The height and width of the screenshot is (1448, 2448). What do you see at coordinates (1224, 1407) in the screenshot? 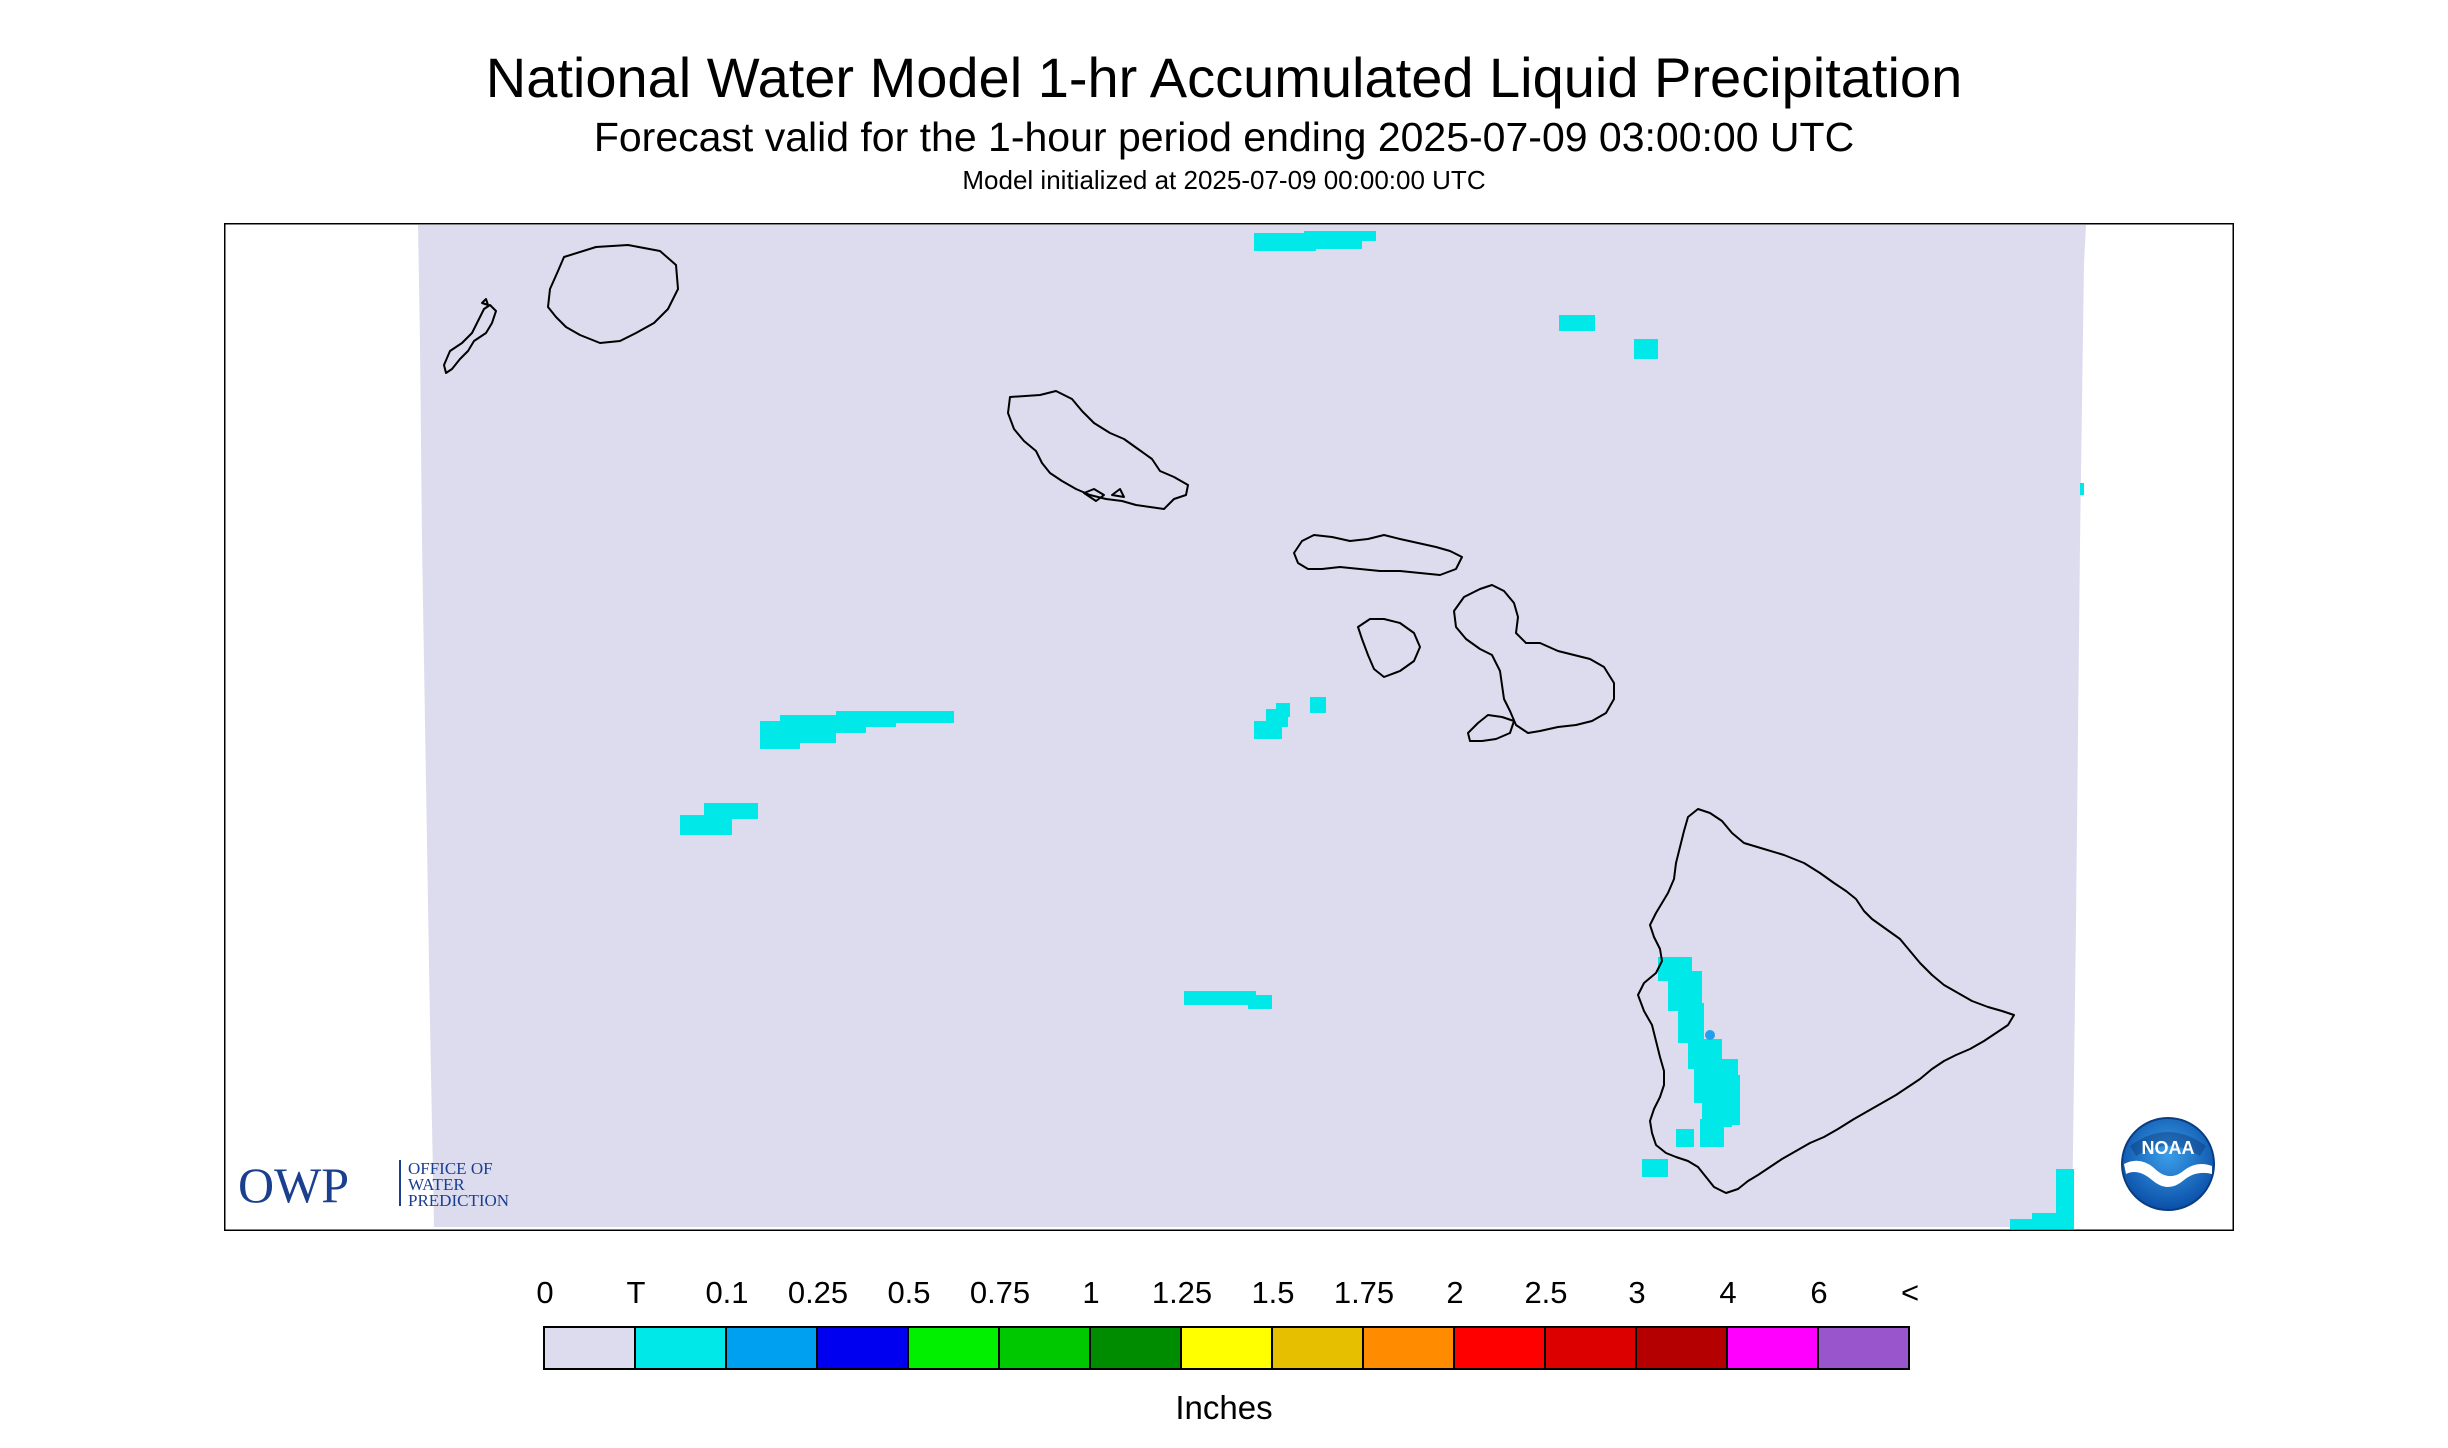
I see `legend-units: Inches` at bounding box center [1224, 1407].